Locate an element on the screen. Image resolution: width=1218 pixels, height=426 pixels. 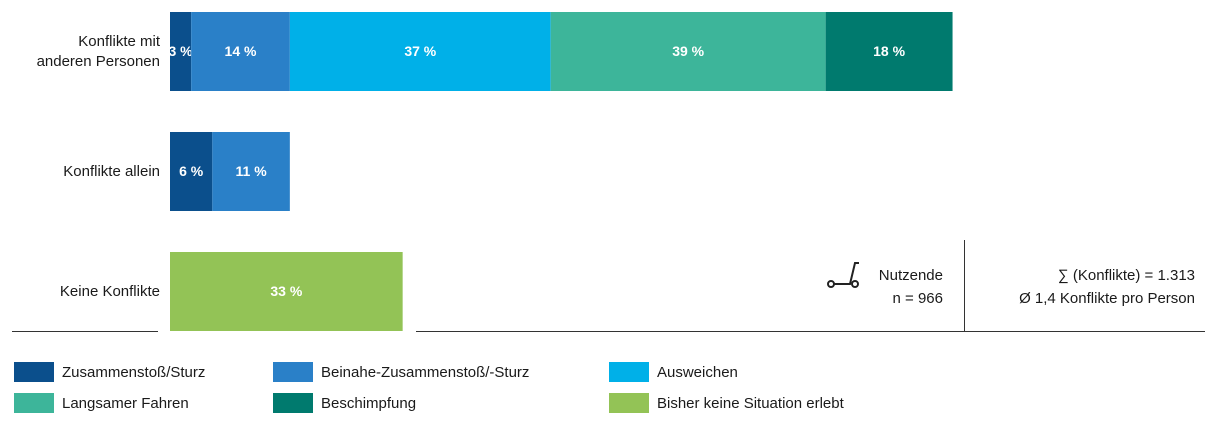
data-label: 11 % is located at coordinates (252, 171).